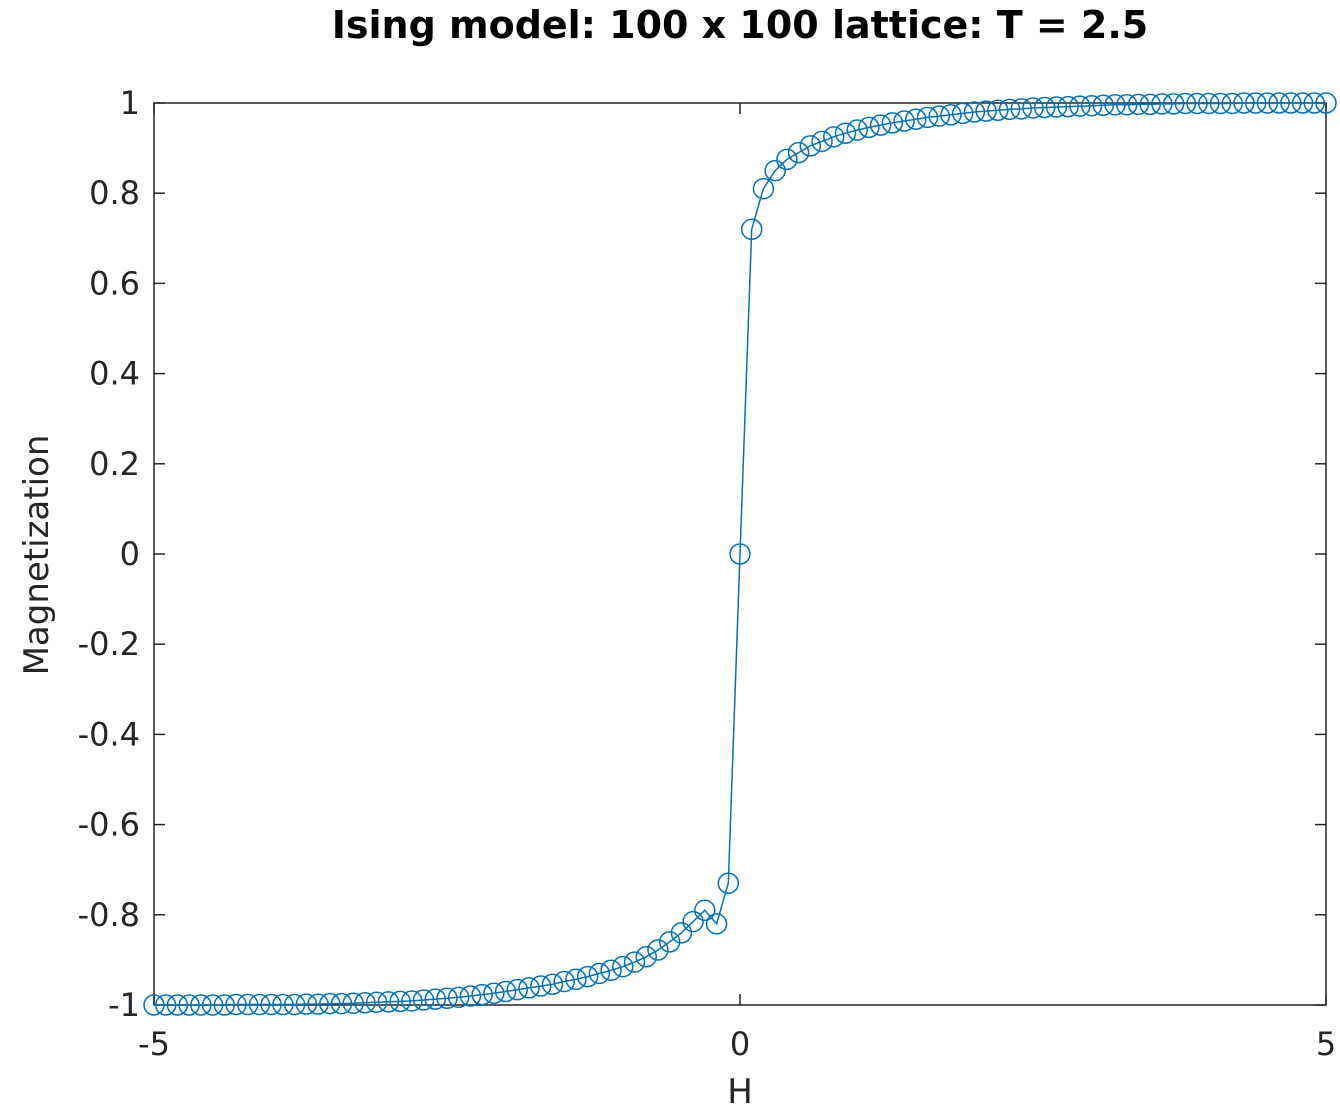 The image size is (1340, 1110). Describe the element at coordinates (130, 103) in the screenshot. I see `y-tick-label: 1` at that location.